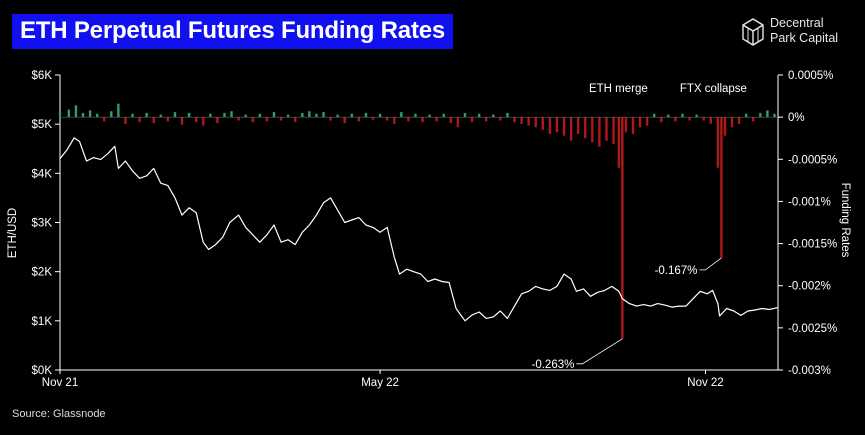  What do you see at coordinates (618, 89) in the screenshot?
I see `annotation-eth-merge: ETH merge` at bounding box center [618, 89].